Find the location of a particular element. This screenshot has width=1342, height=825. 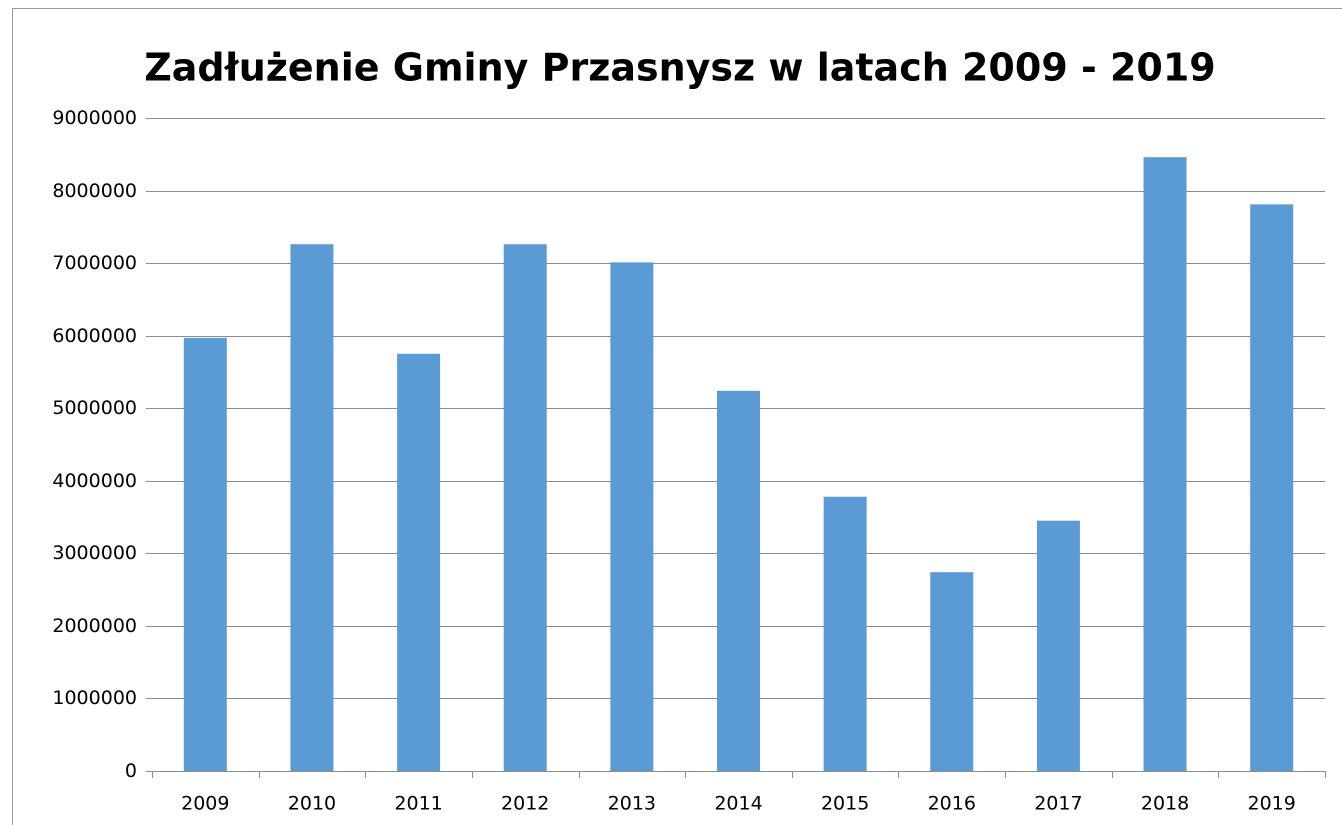

y-tick-label: 1000000 is located at coordinates (94, 698).